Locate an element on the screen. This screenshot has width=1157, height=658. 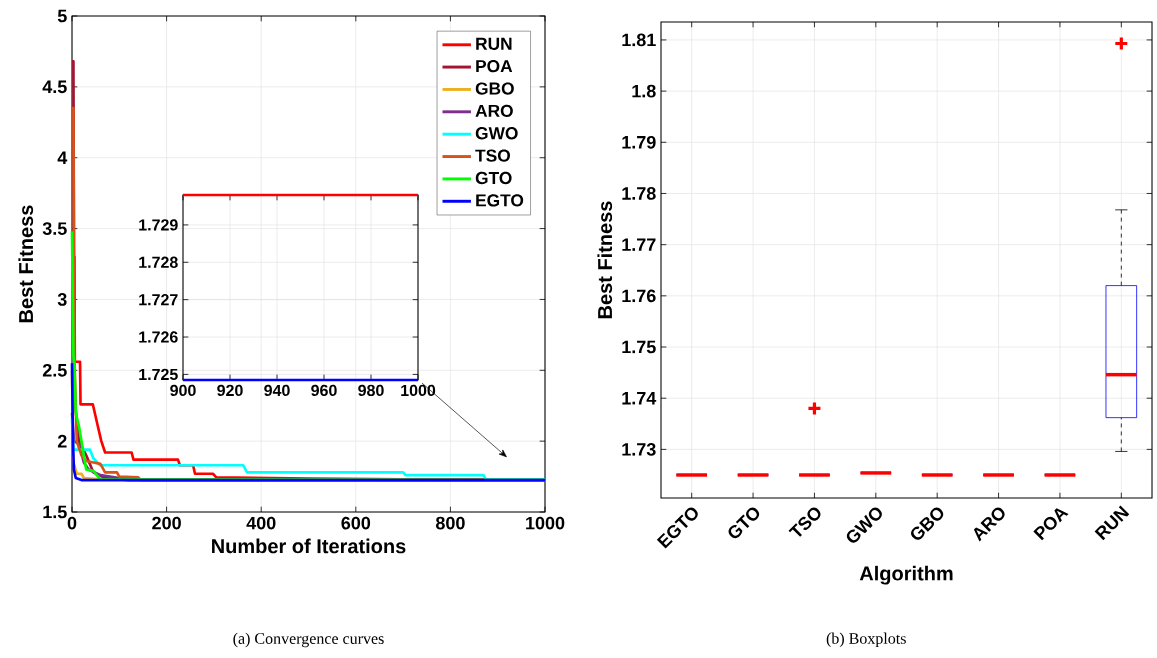
x-tick-label: 400 is located at coordinates (261, 523).